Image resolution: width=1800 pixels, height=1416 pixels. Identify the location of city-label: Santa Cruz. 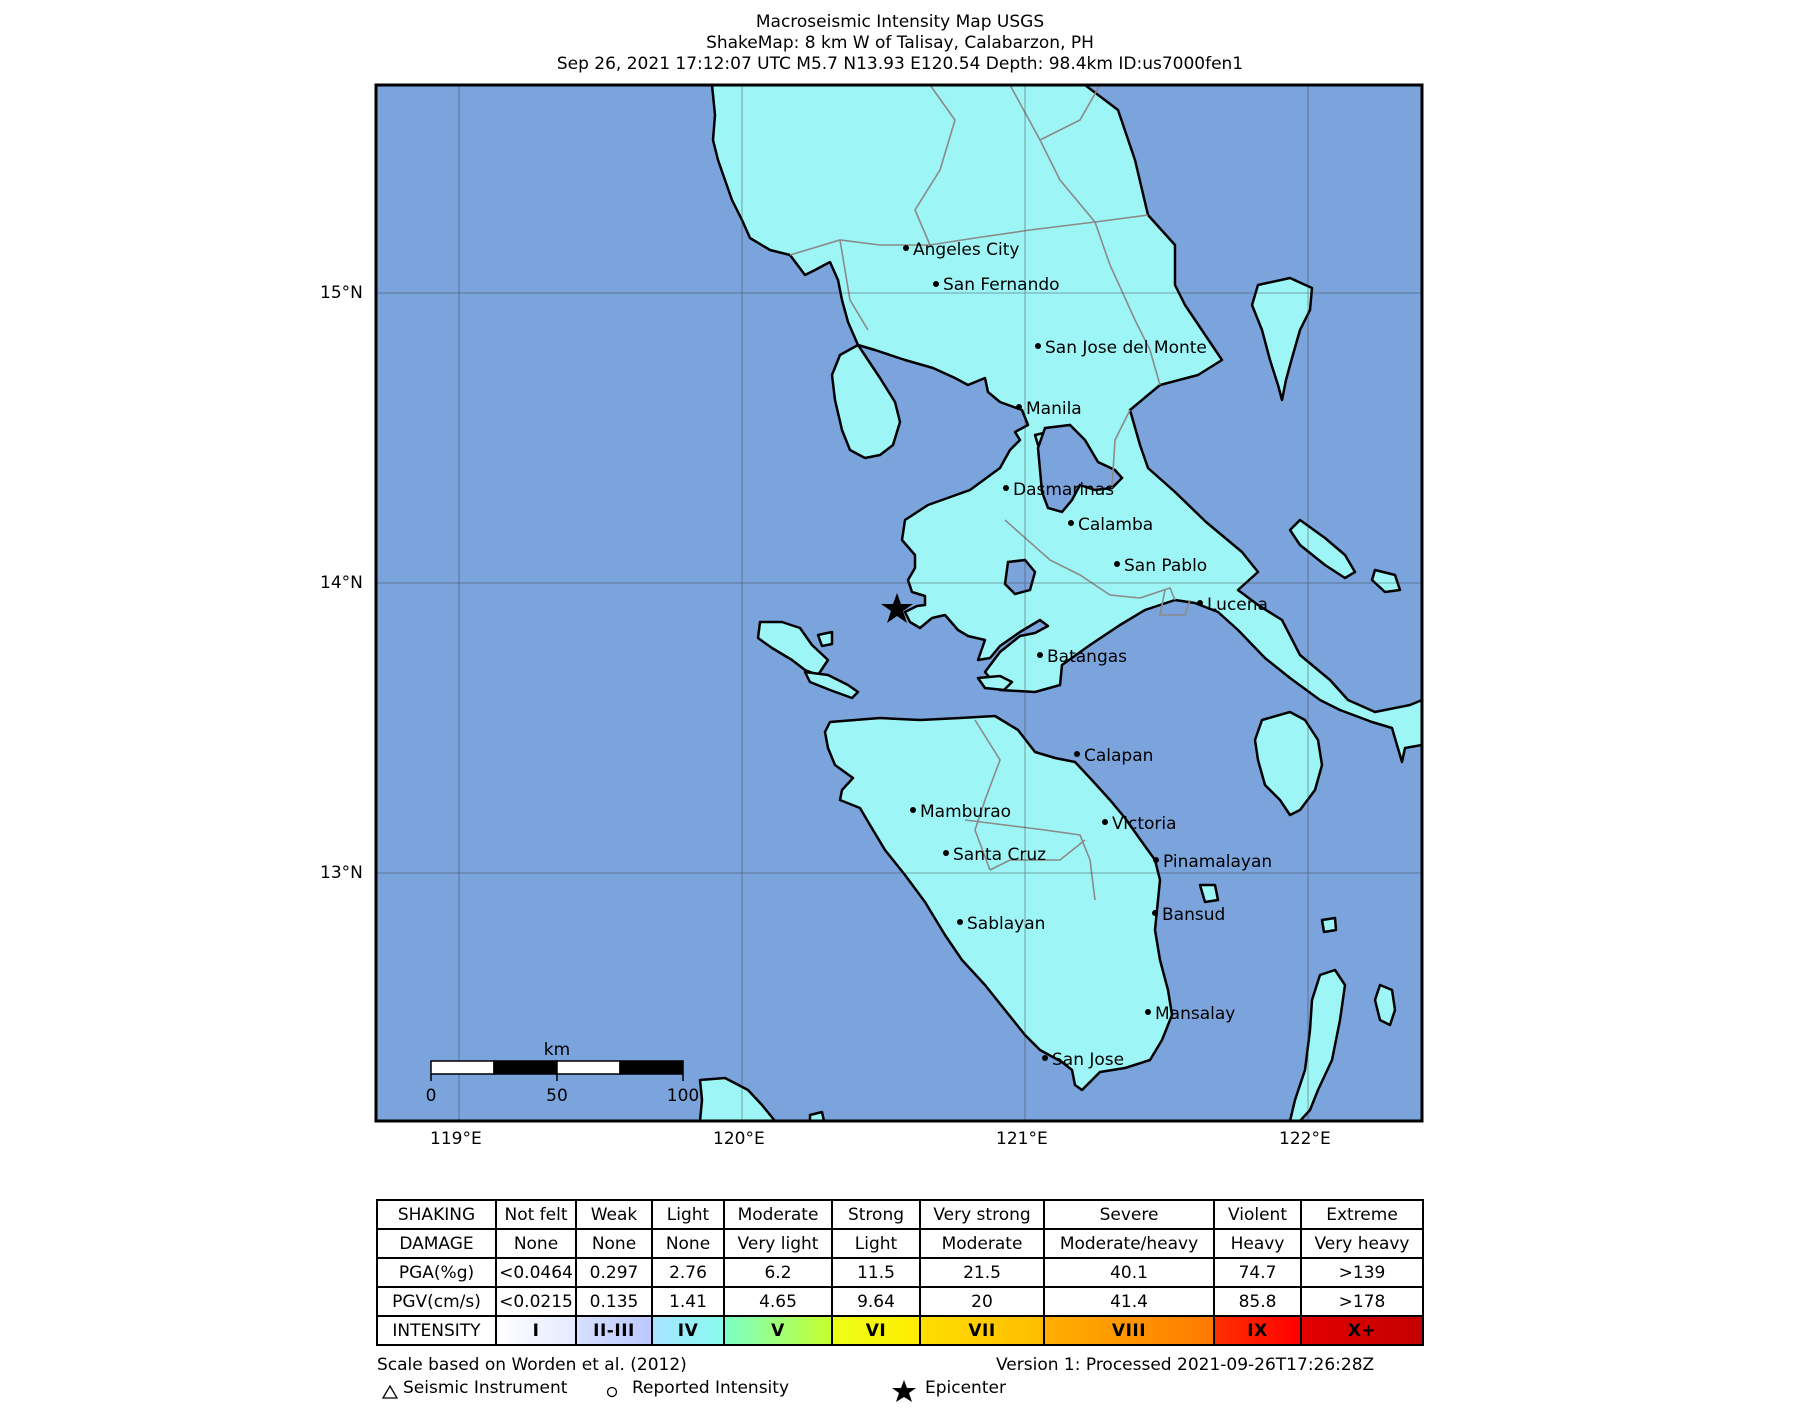
(999, 855).